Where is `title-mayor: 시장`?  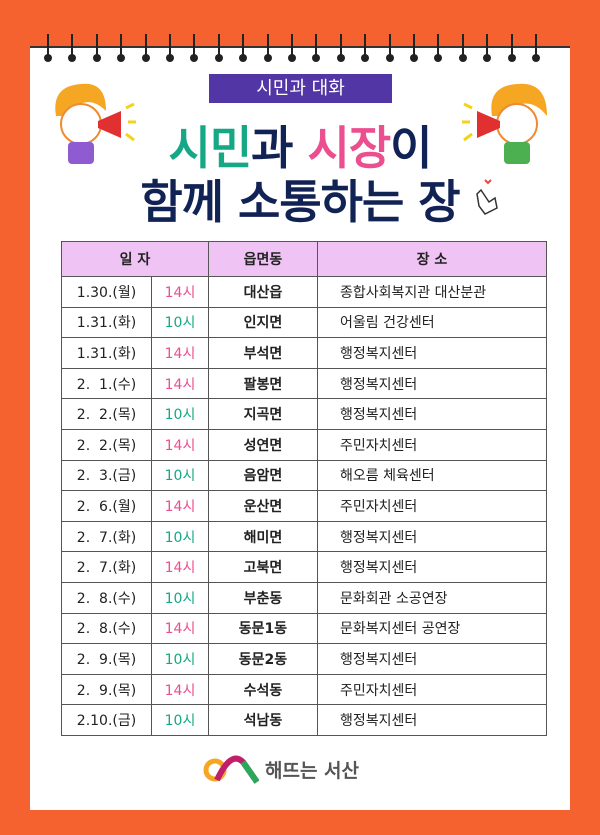
title-mayor: 시장 is located at coordinates (349, 148).